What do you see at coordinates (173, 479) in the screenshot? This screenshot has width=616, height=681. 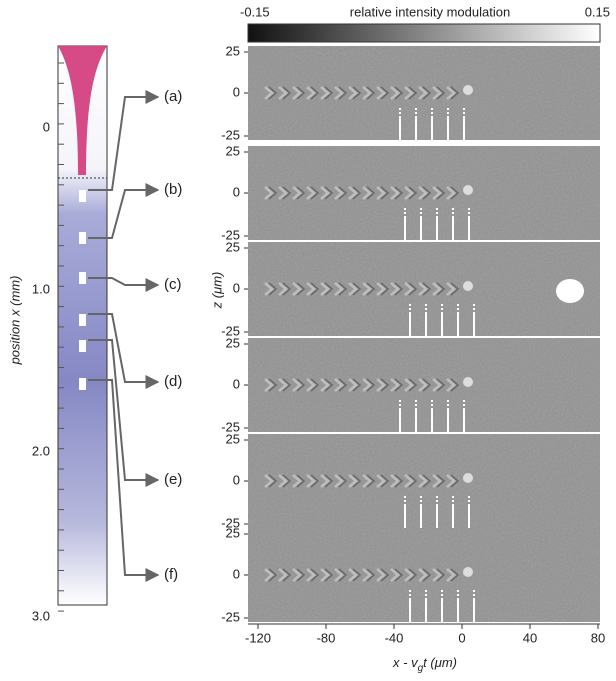 I see `panel-label: (e)` at bounding box center [173, 479].